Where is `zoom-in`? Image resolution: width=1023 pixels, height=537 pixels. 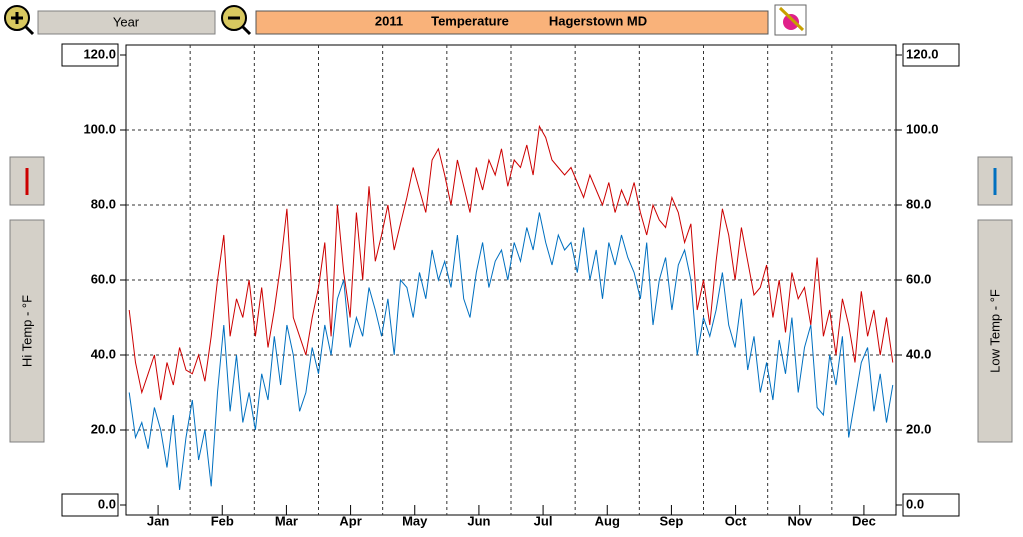 zoom-in is located at coordinates (19, 20).